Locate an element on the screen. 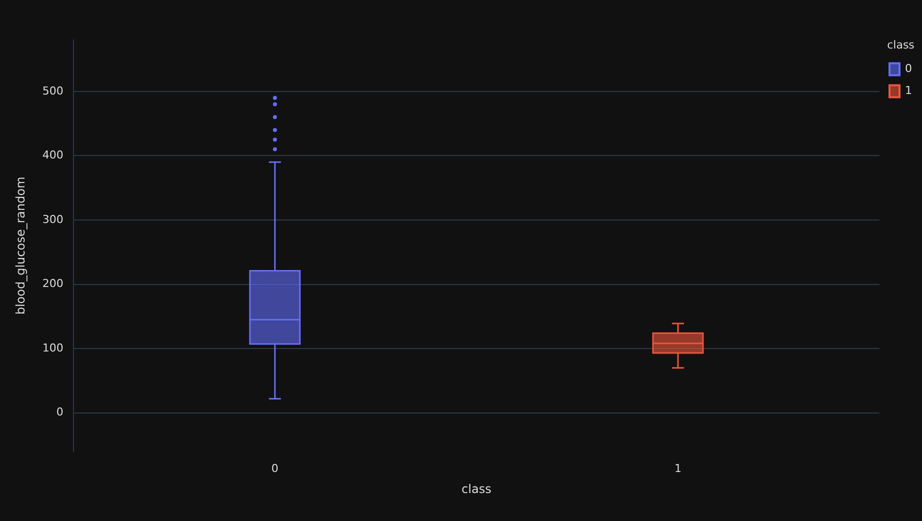 This screenshot has width=922, height=521. y-tick-label: 400 is located at coordinates (53, 155).